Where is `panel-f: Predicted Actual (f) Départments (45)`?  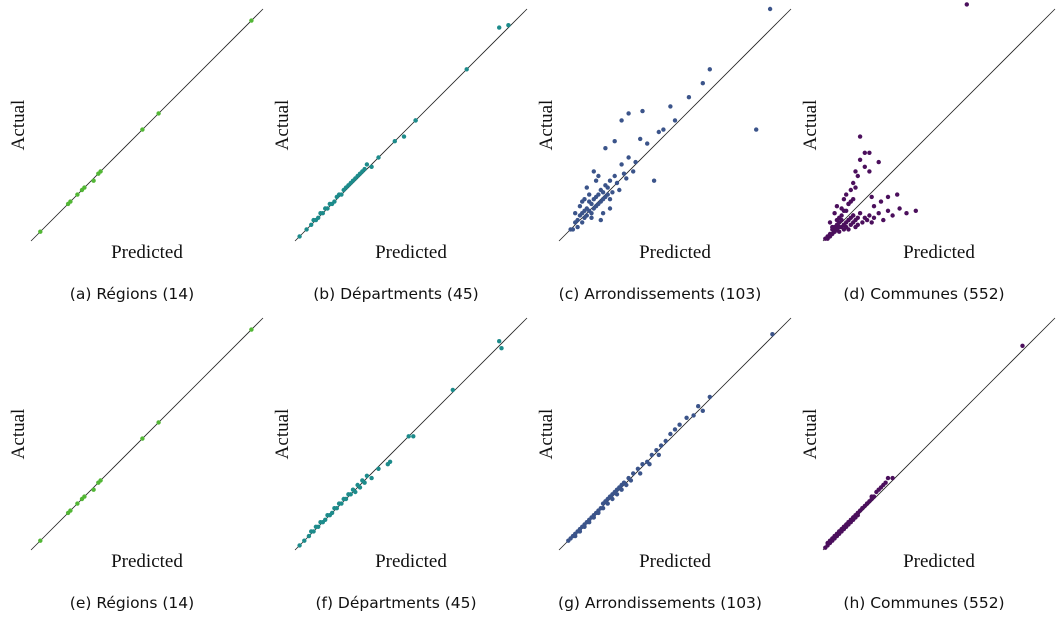 panel-f: Predicted Actual (f) Départments (45) is located at coordinates (396, 463).